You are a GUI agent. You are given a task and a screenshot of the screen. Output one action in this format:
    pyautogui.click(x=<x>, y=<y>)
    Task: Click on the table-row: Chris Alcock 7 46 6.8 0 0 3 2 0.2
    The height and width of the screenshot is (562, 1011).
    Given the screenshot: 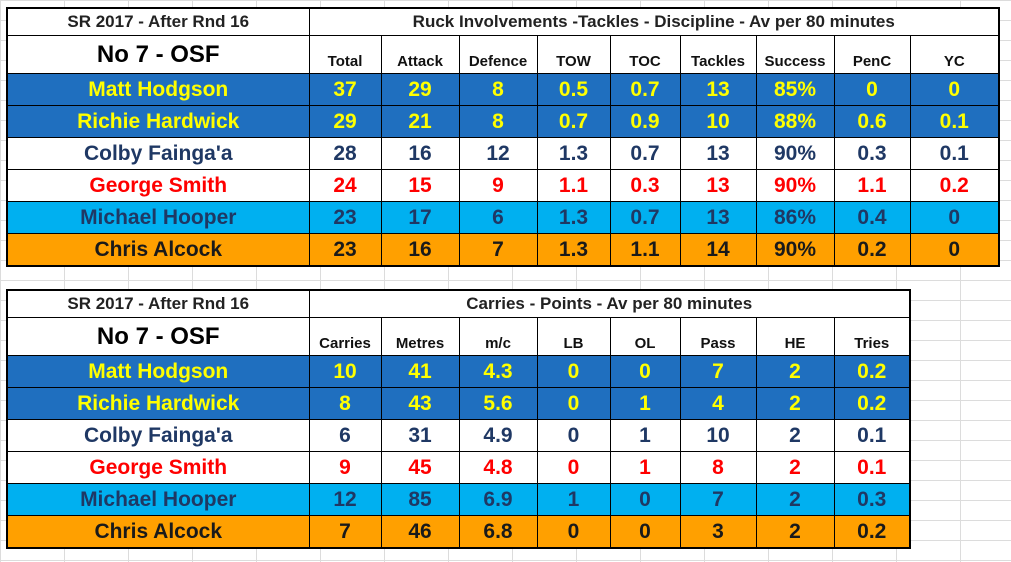 What is the action you would take?
    pyautogui.click(x=458, y=532)
    